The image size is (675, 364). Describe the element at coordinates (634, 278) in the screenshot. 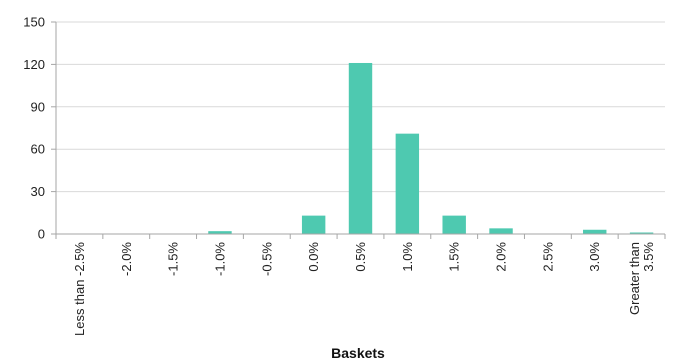

I see `x-tick-label-text: Greater than` at that location.